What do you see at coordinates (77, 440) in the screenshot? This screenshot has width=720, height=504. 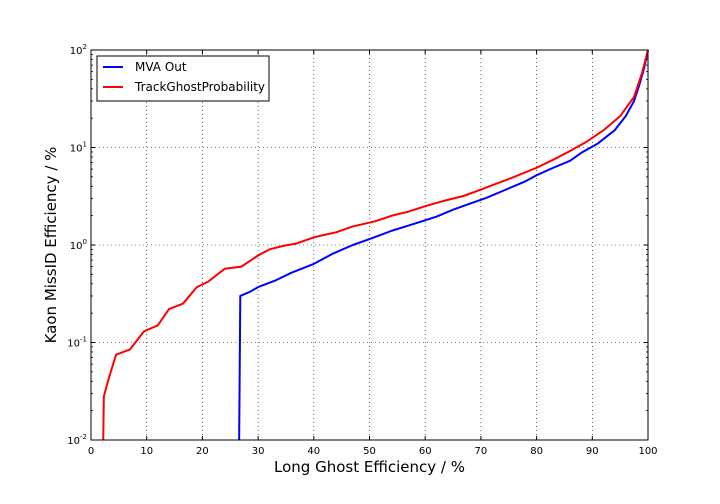 I see `y-tick-label: 10⁻²` at bounding box center [77, 440].